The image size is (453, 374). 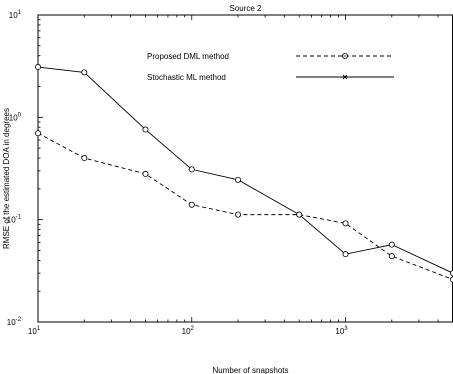 What do you see at coordinates (245, 8) in the screenshot?
I see `chart-title: Source 2` at bounding box center [245, 8].